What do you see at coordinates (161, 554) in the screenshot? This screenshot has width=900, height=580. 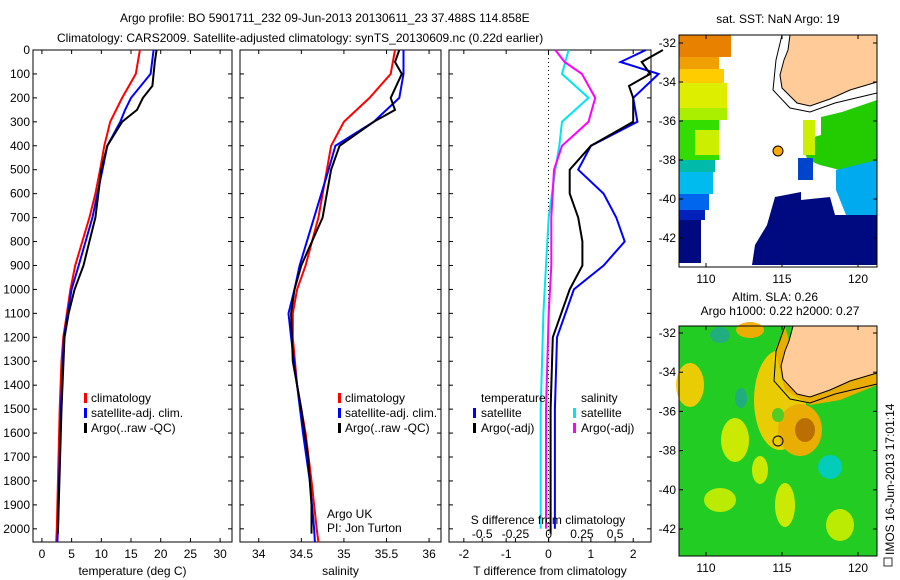 I see `x-tick-label: 20` at bounding box center [161, 554].